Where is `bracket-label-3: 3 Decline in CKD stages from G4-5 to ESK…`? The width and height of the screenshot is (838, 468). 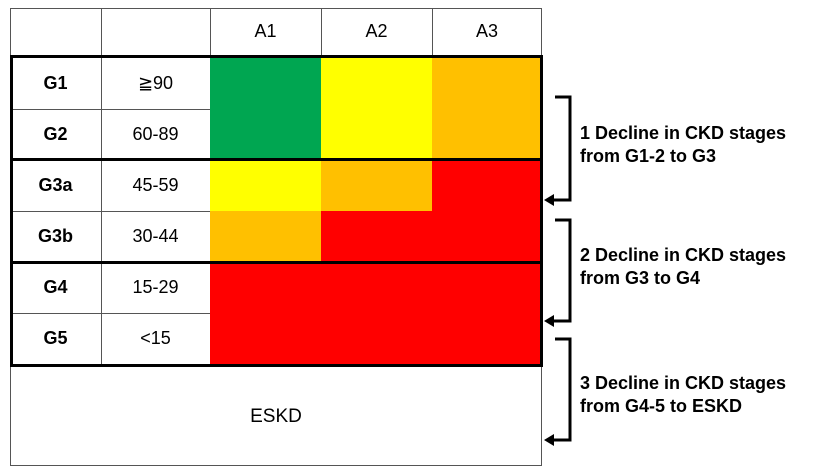 bracket-label-3: 3 Decline in CKD stages from G4-5 to ESK… is located at coordinates (683, 395).